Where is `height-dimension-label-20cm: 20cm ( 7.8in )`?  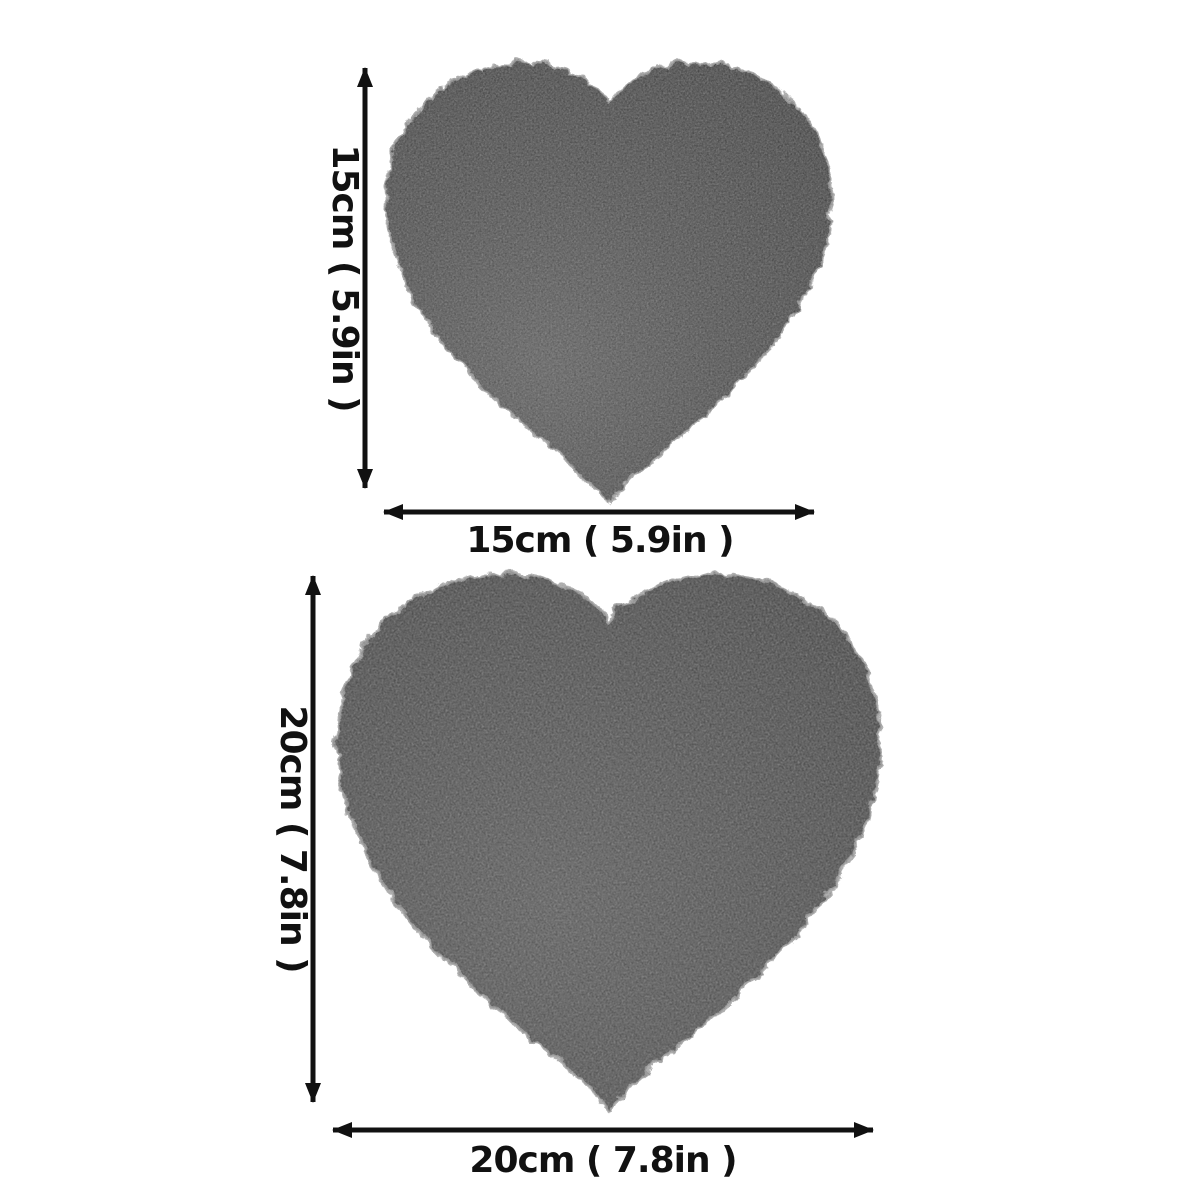
height-dimension-label-20cm: 20cm ( 7.8in ) is located at coordinates (292, 838).